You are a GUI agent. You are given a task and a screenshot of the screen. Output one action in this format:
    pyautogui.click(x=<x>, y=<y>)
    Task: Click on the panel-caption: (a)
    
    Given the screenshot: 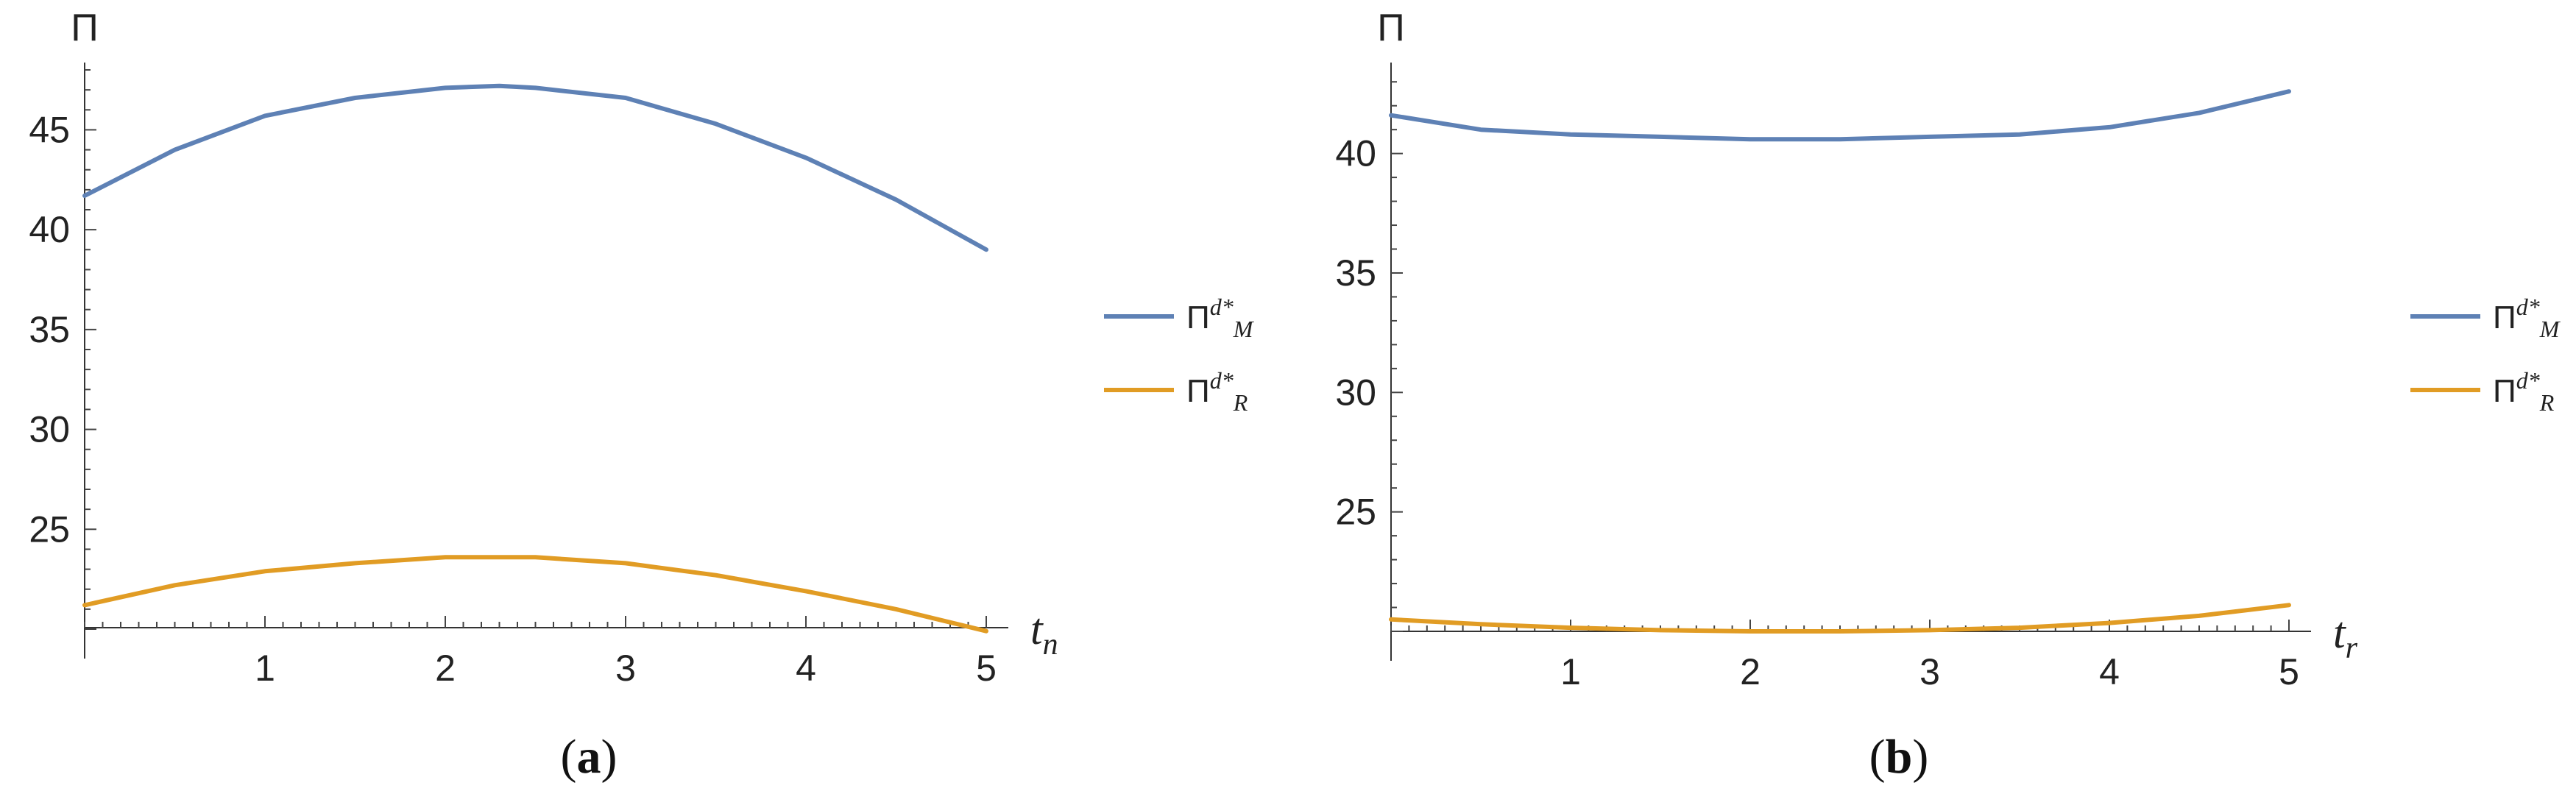 What is the action you would take?
    pyautogui.click(x=589, y=757)
    